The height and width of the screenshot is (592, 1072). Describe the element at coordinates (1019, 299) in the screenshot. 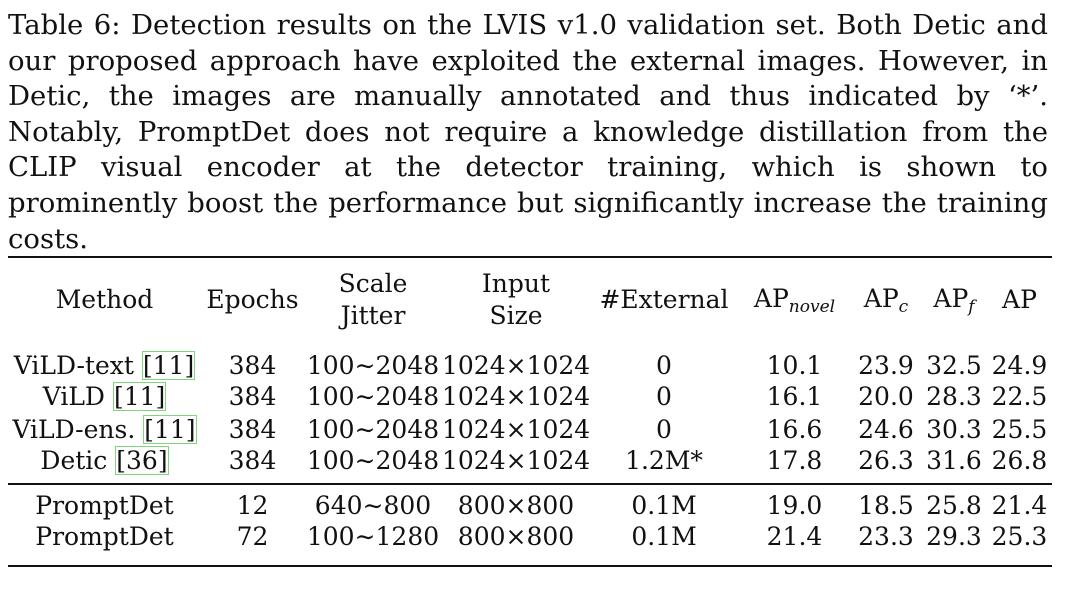

I see `header-ap: AP` at that location.